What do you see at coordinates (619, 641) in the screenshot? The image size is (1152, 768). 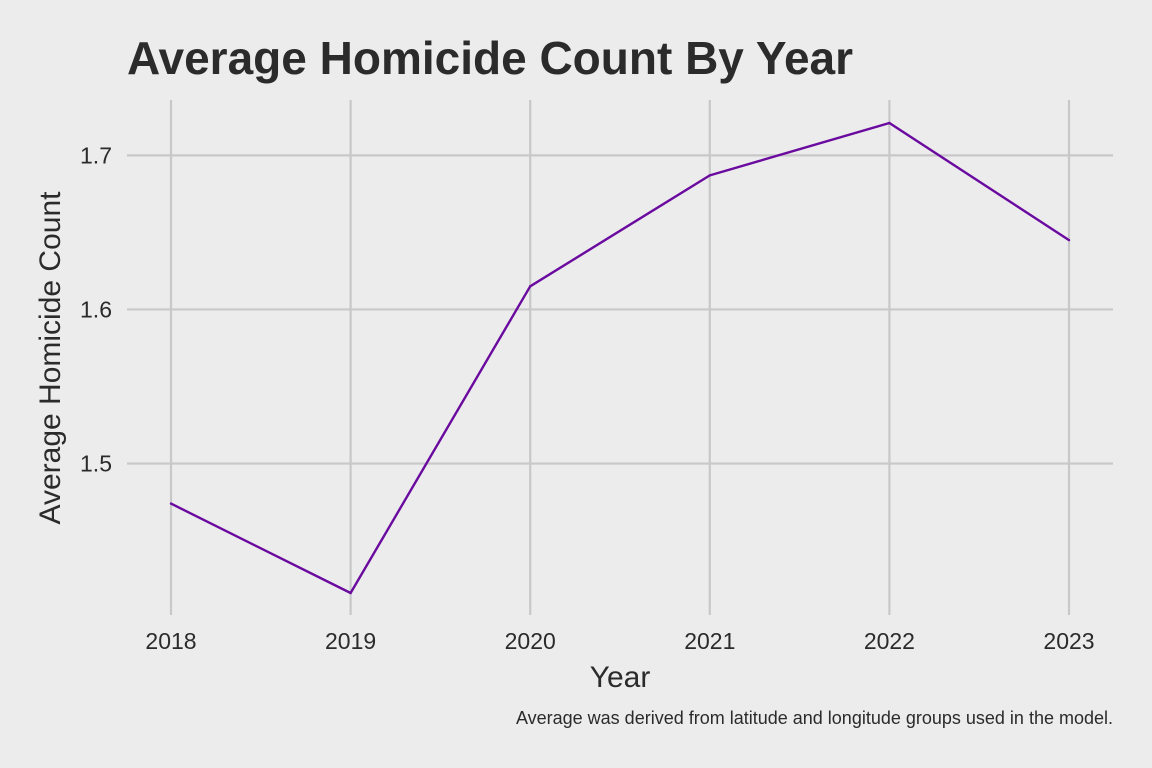 I see `x-axis: 2018 2019 2020 2021 2022 2023` at bounding box center [619, 641].